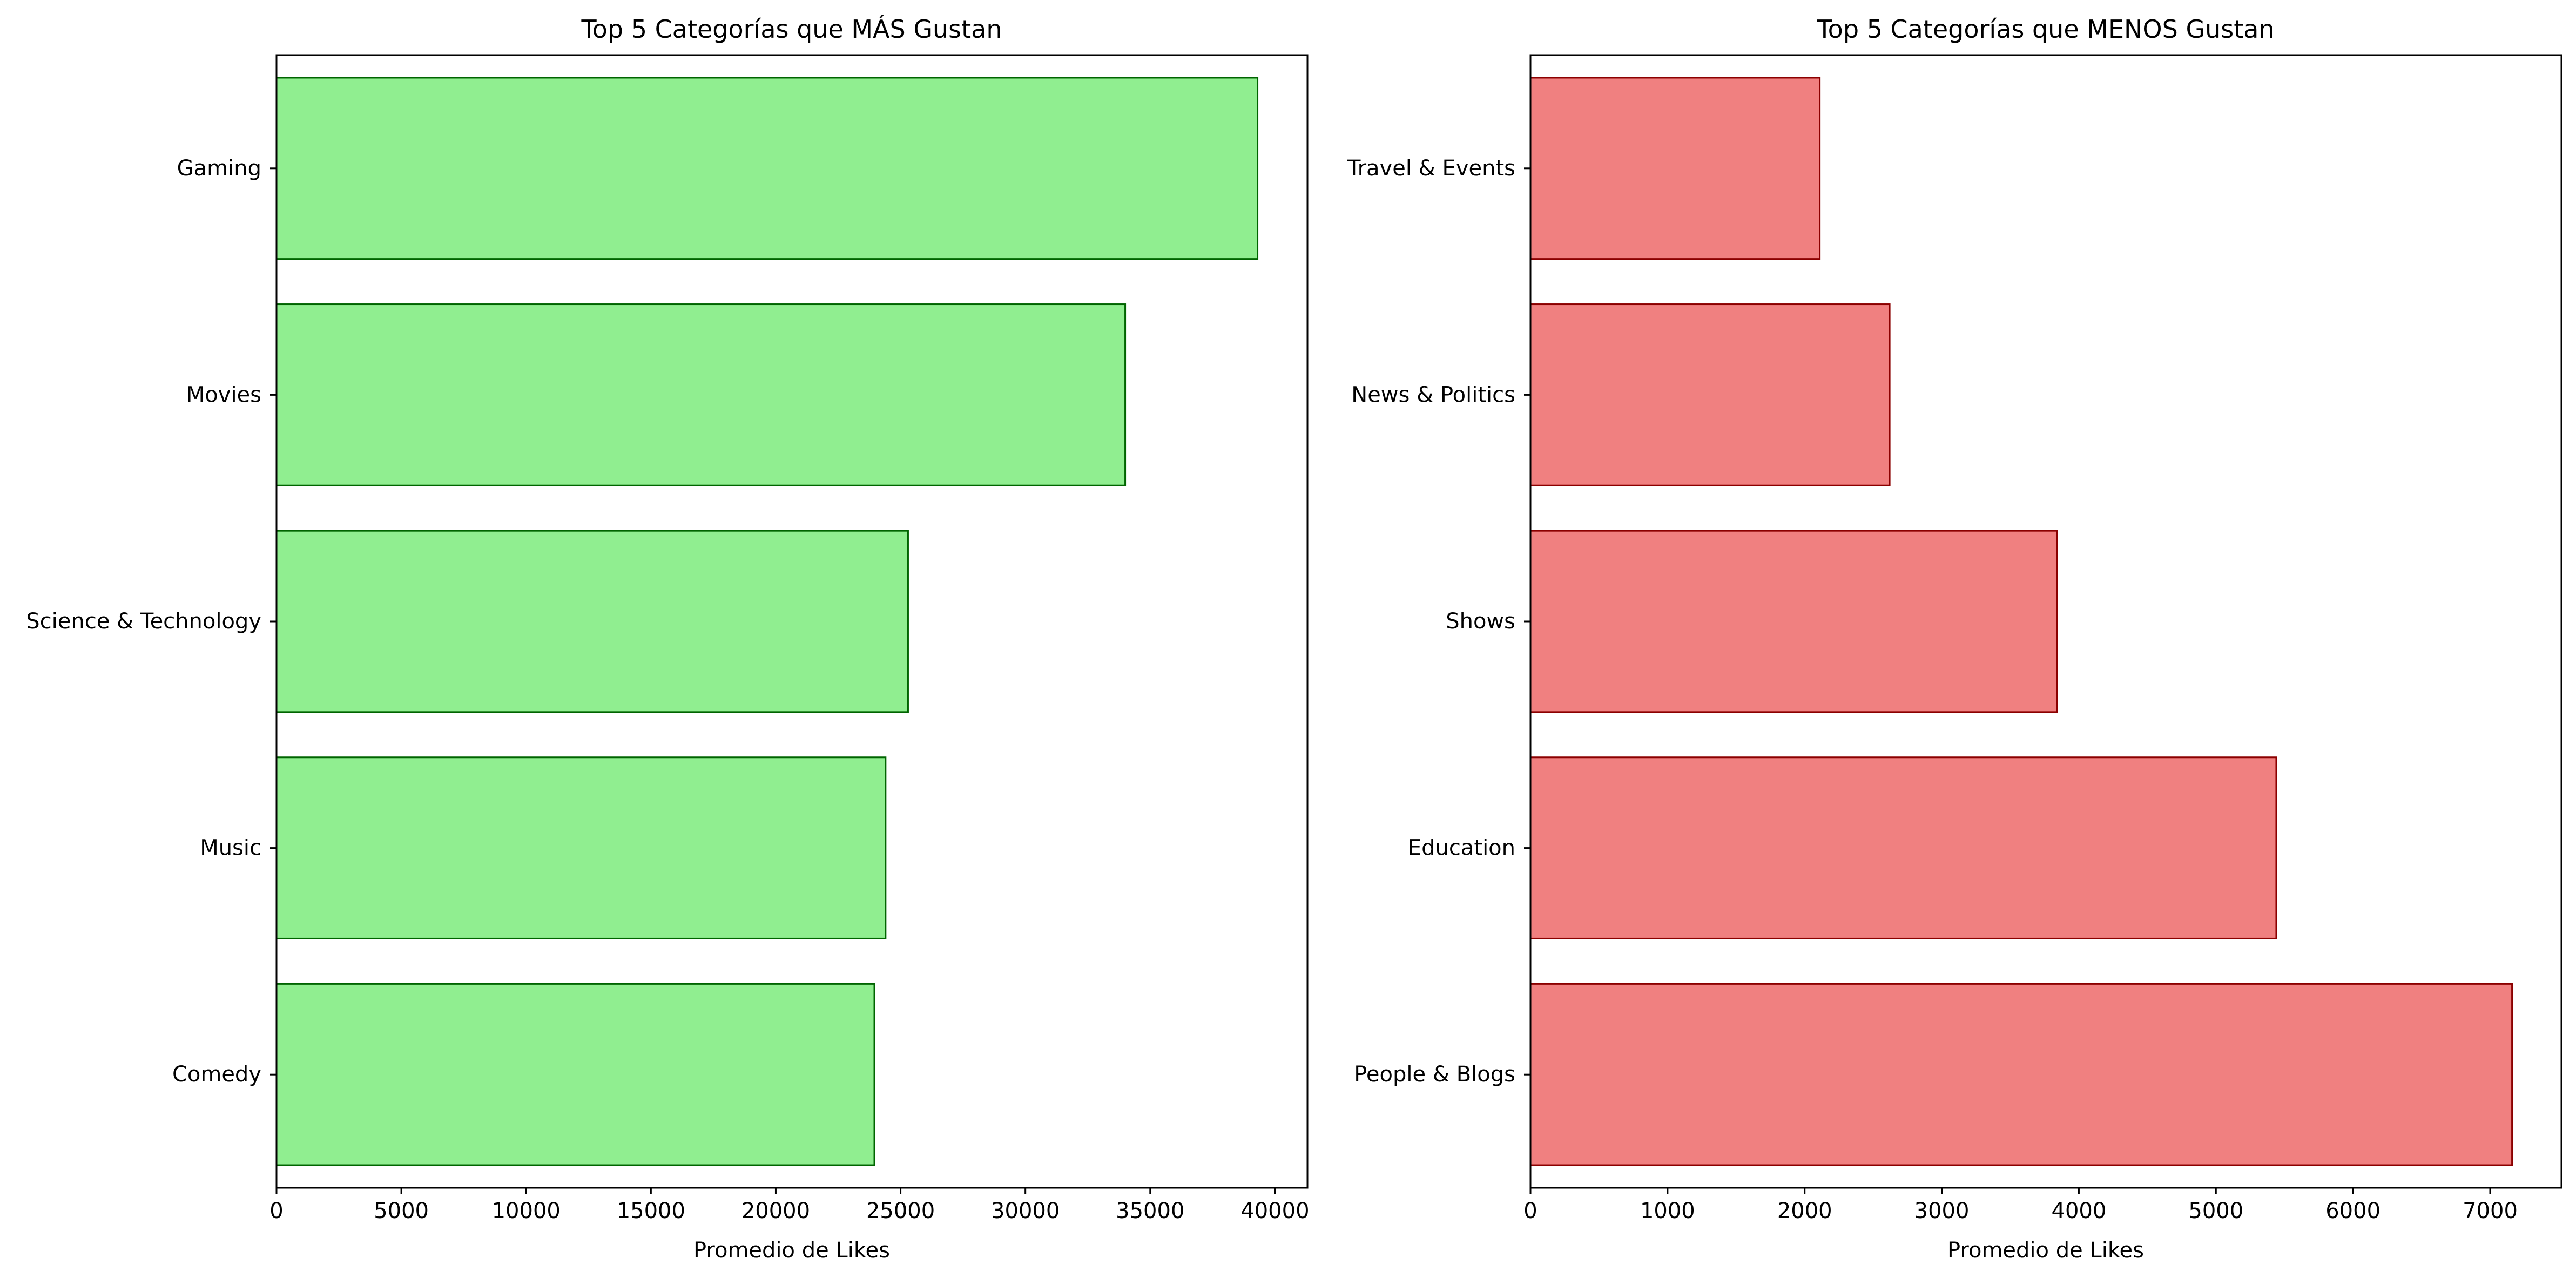  What do you see at coordinates (2020, 1205) in the screenshot?
I see `x-axis: 0 1000 2000 3000 4000 5000 6000 7000` at bounding box center [2020, 1205].